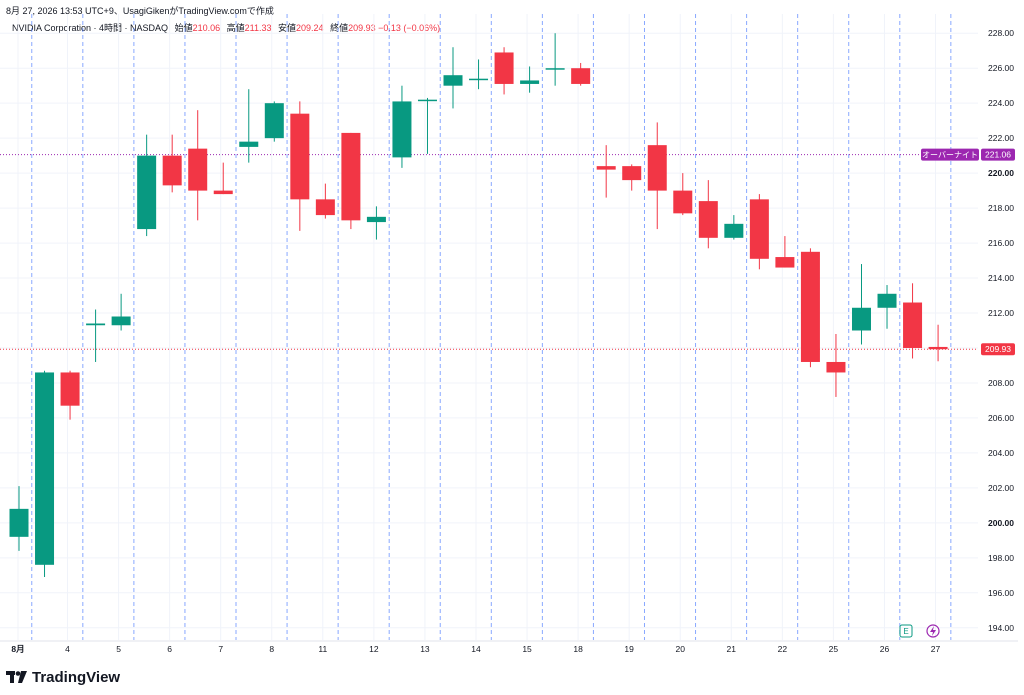  Describe the element at coordinates (1001, 68) in the screenshot. I see `y-tick-label: 226.00` at that location.